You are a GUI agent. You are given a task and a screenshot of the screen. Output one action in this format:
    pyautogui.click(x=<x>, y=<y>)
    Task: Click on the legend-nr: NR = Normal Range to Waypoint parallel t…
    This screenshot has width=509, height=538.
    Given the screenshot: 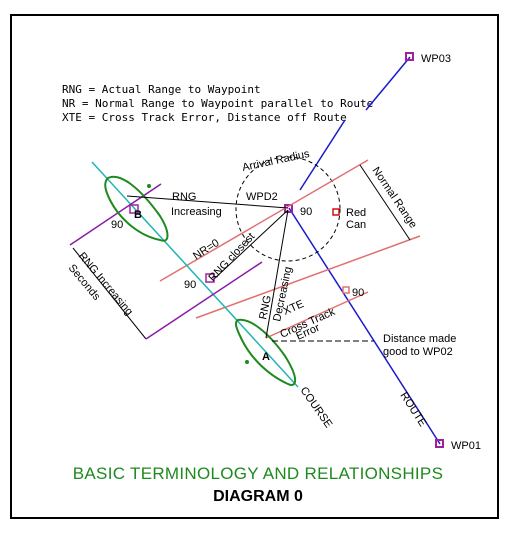 What is the action you would take?
    pyautogui.click(x=217, y=103)
    